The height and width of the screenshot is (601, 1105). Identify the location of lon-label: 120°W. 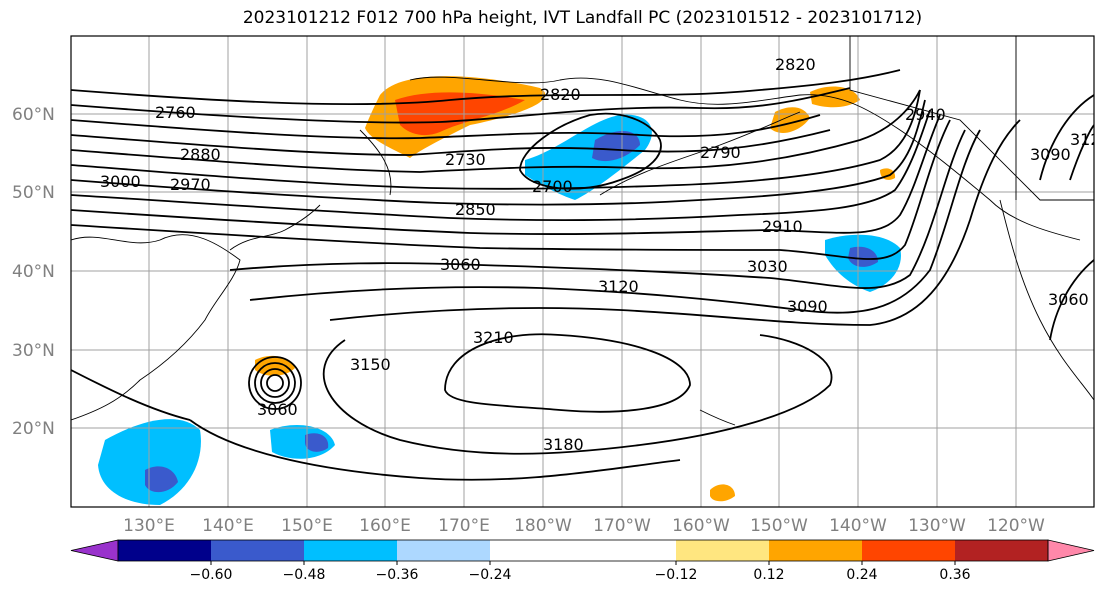
(1016, 526).